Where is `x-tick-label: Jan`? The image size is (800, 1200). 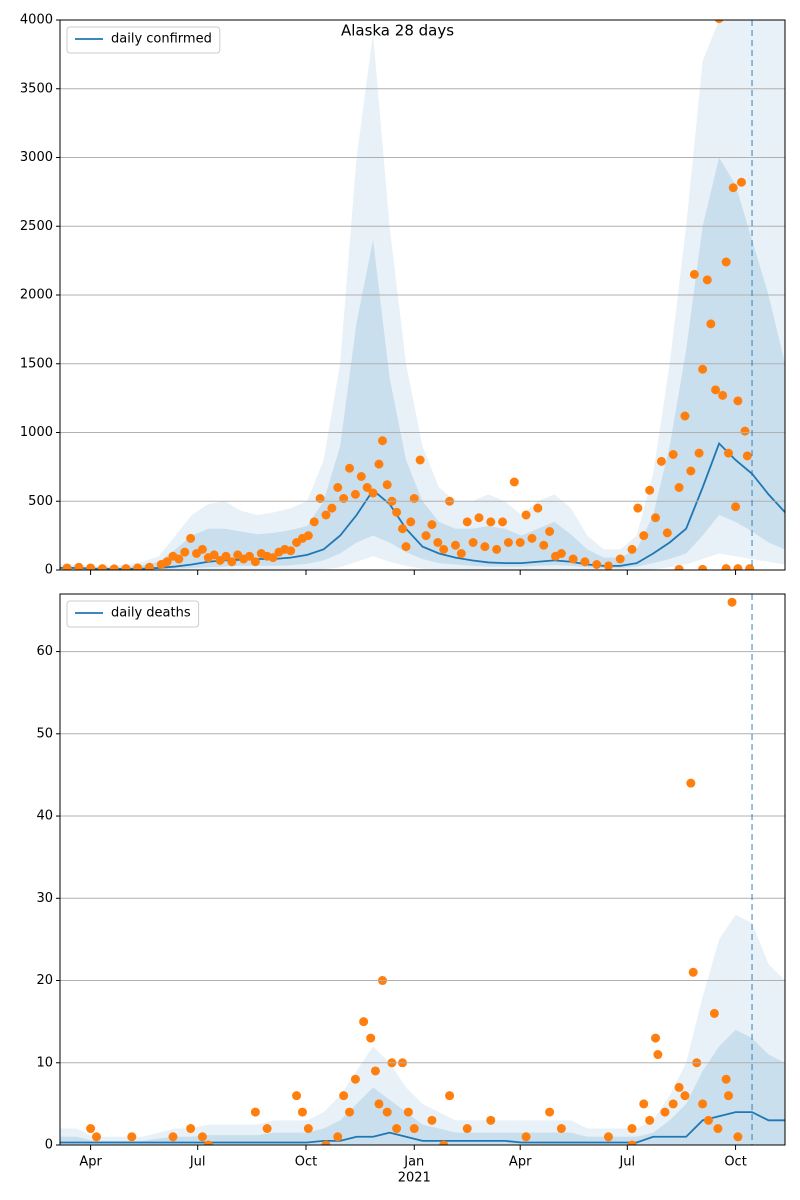 x-tick-label: Jan is located at coordinates (413, 1162).